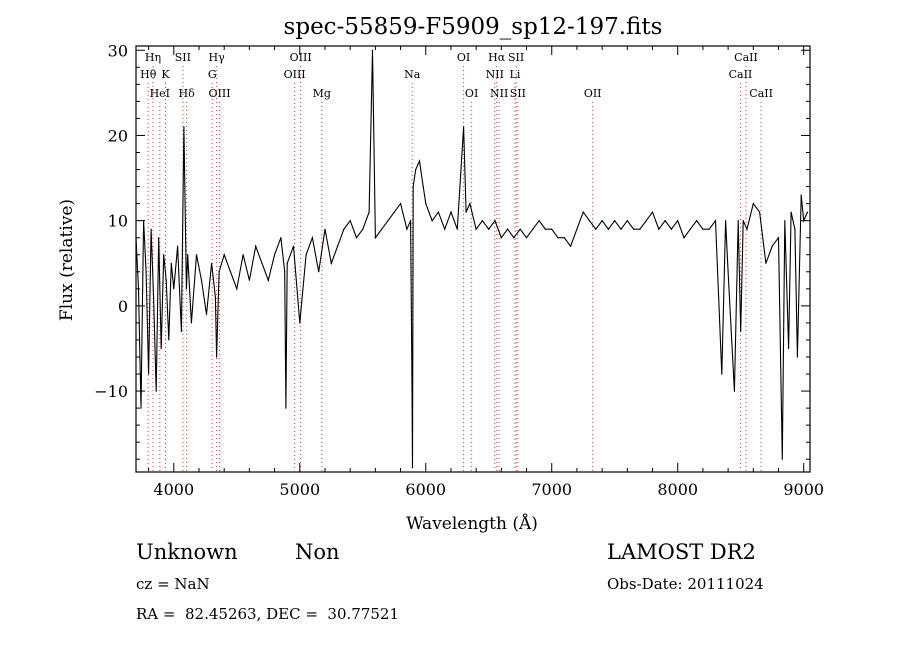  What do you see at coordinates (67, 260) in the screenshot?
I see `y-axis-label: Flux (relative)` at bounding box center [67, 260].